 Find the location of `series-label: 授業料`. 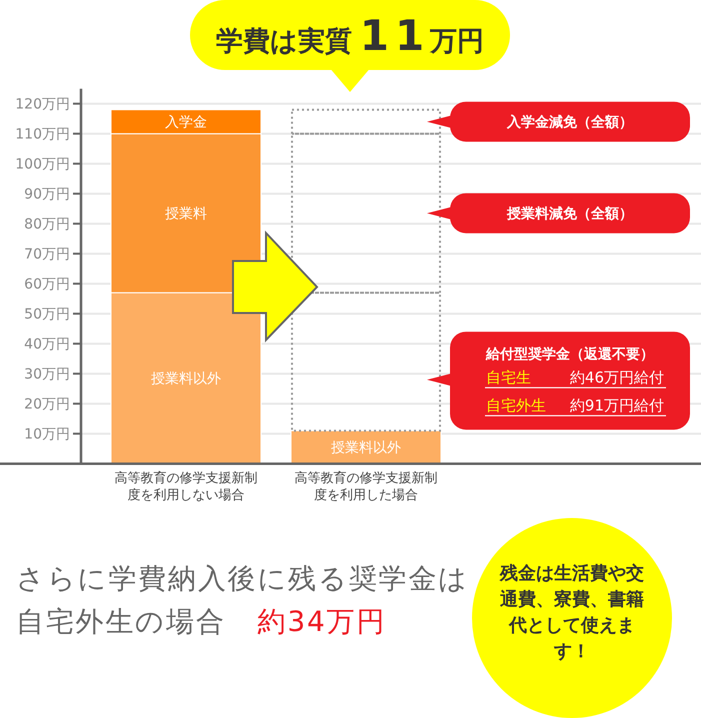

series-label: 授業料 is located at coordinates (186, 214).